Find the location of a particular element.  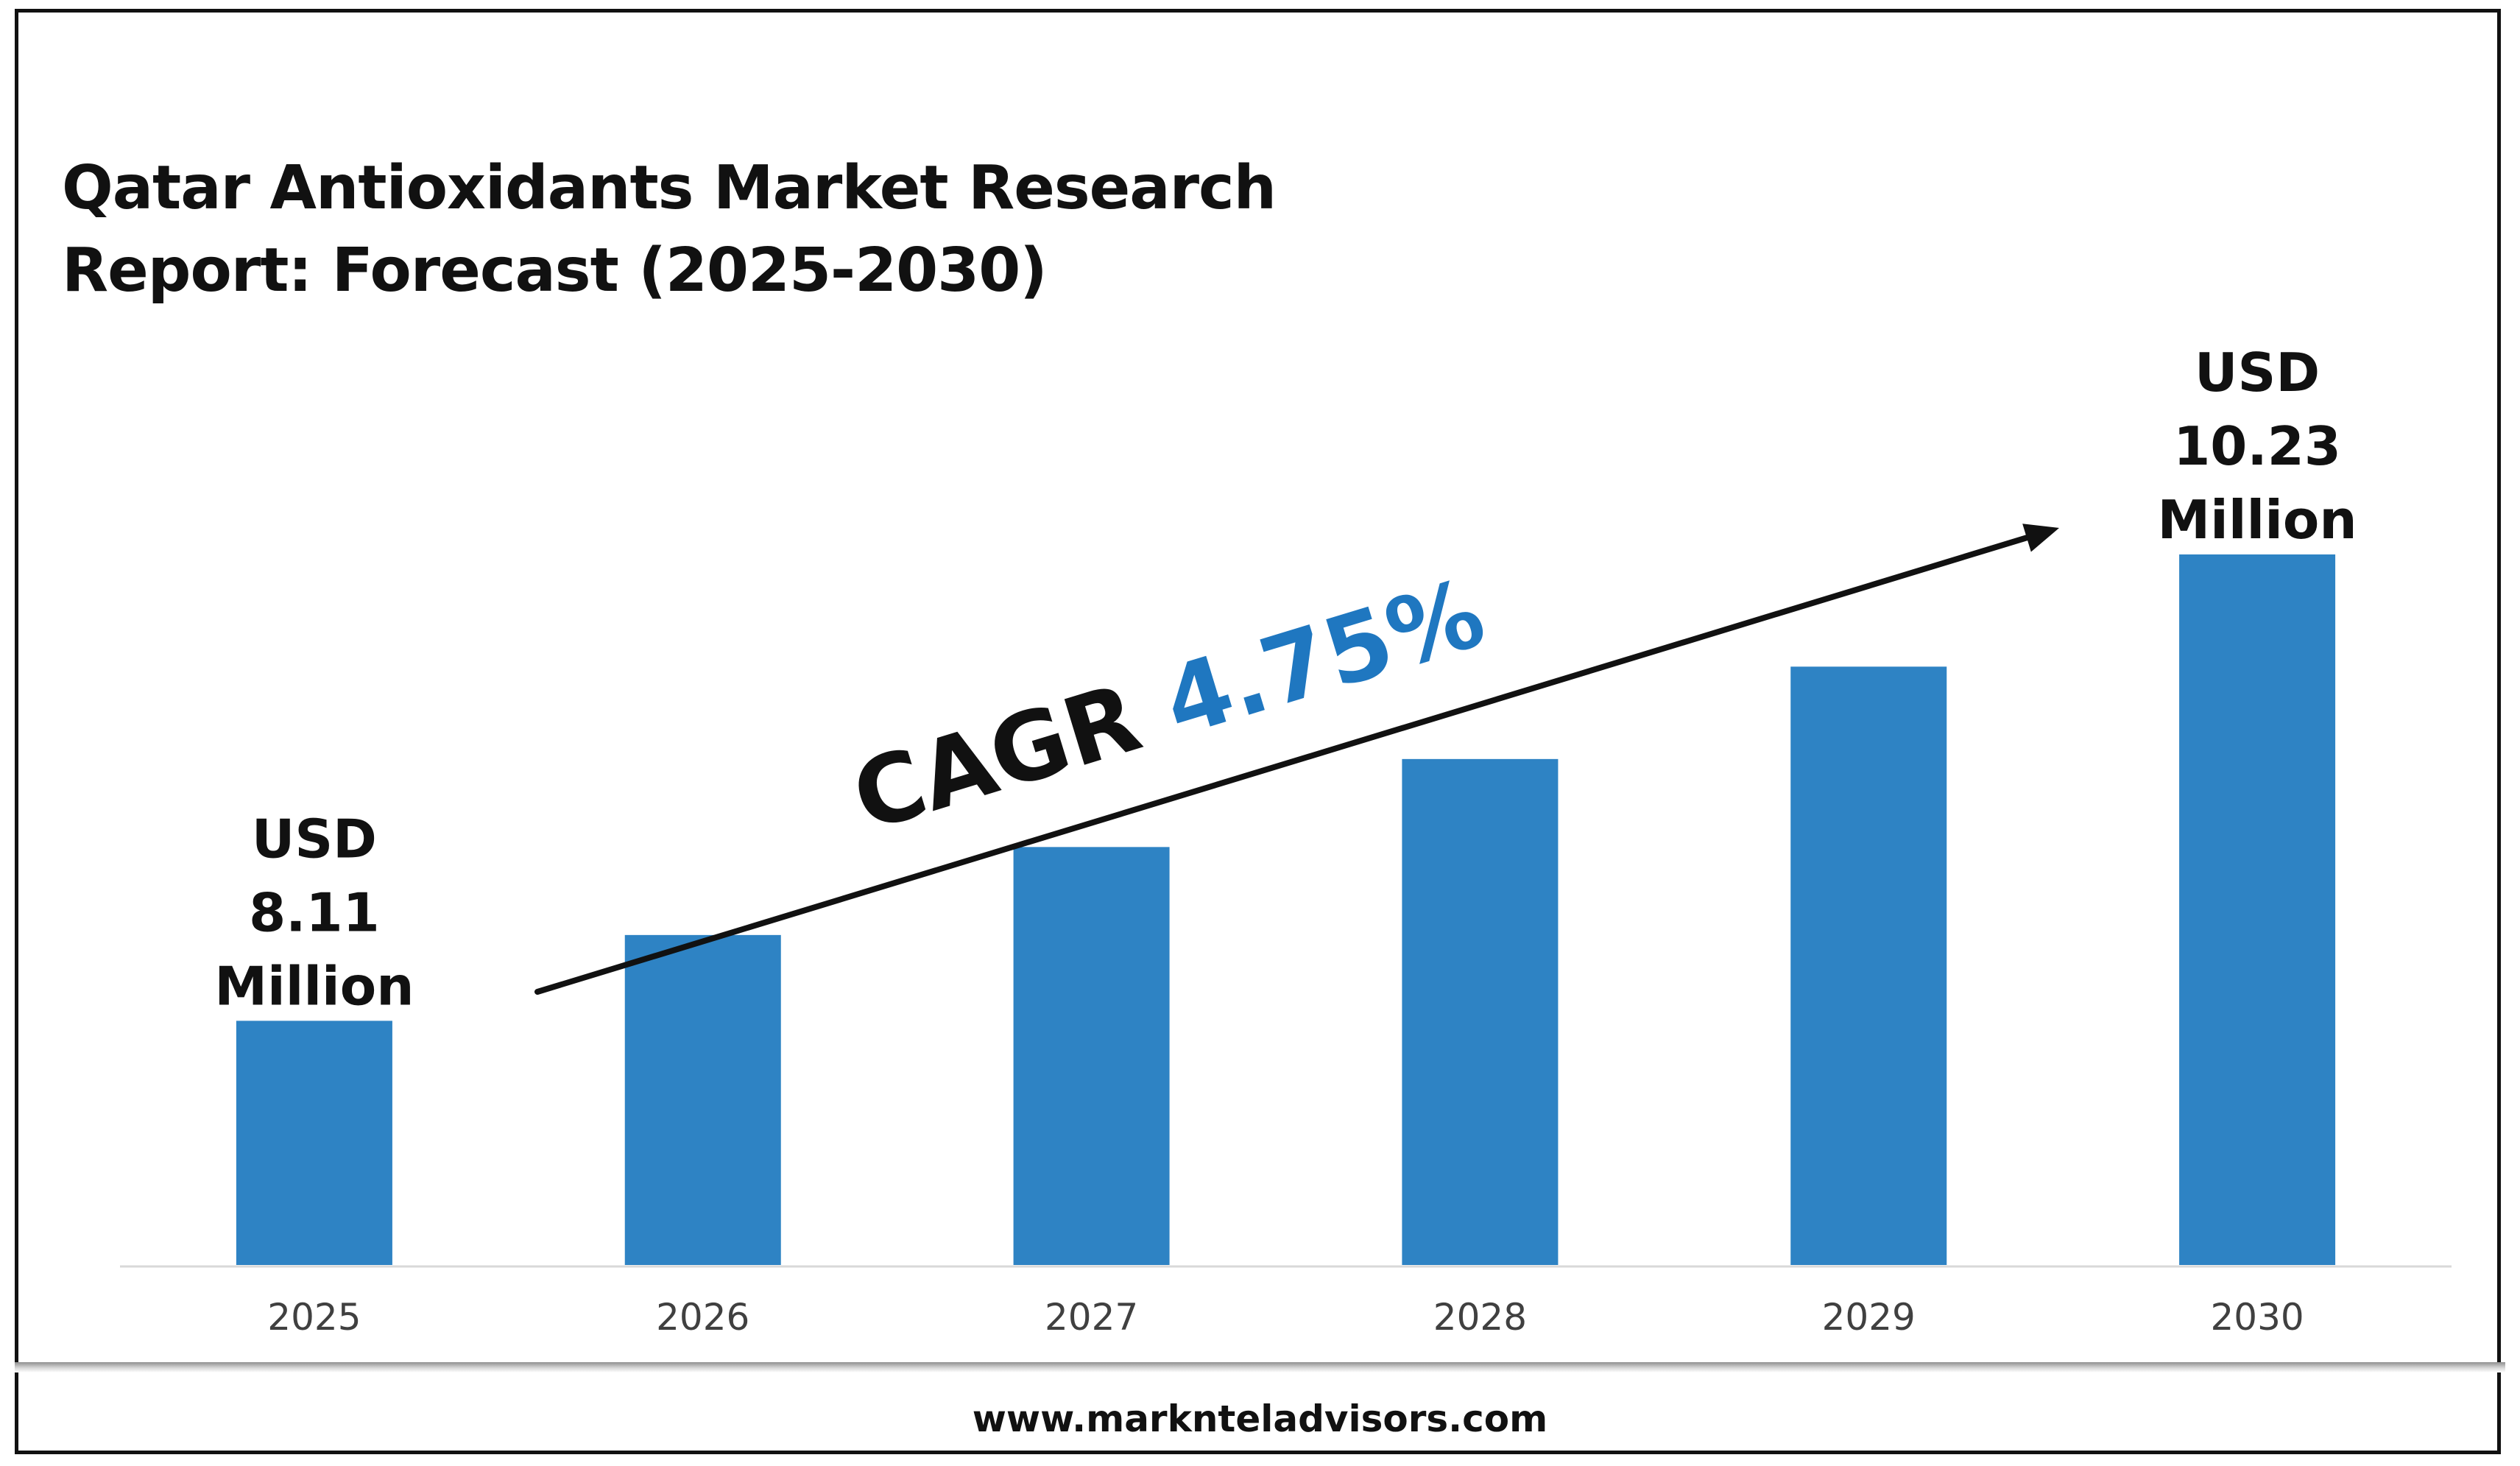

x-tick-label-2026: 2026 is located at coordinates (702, 1317).